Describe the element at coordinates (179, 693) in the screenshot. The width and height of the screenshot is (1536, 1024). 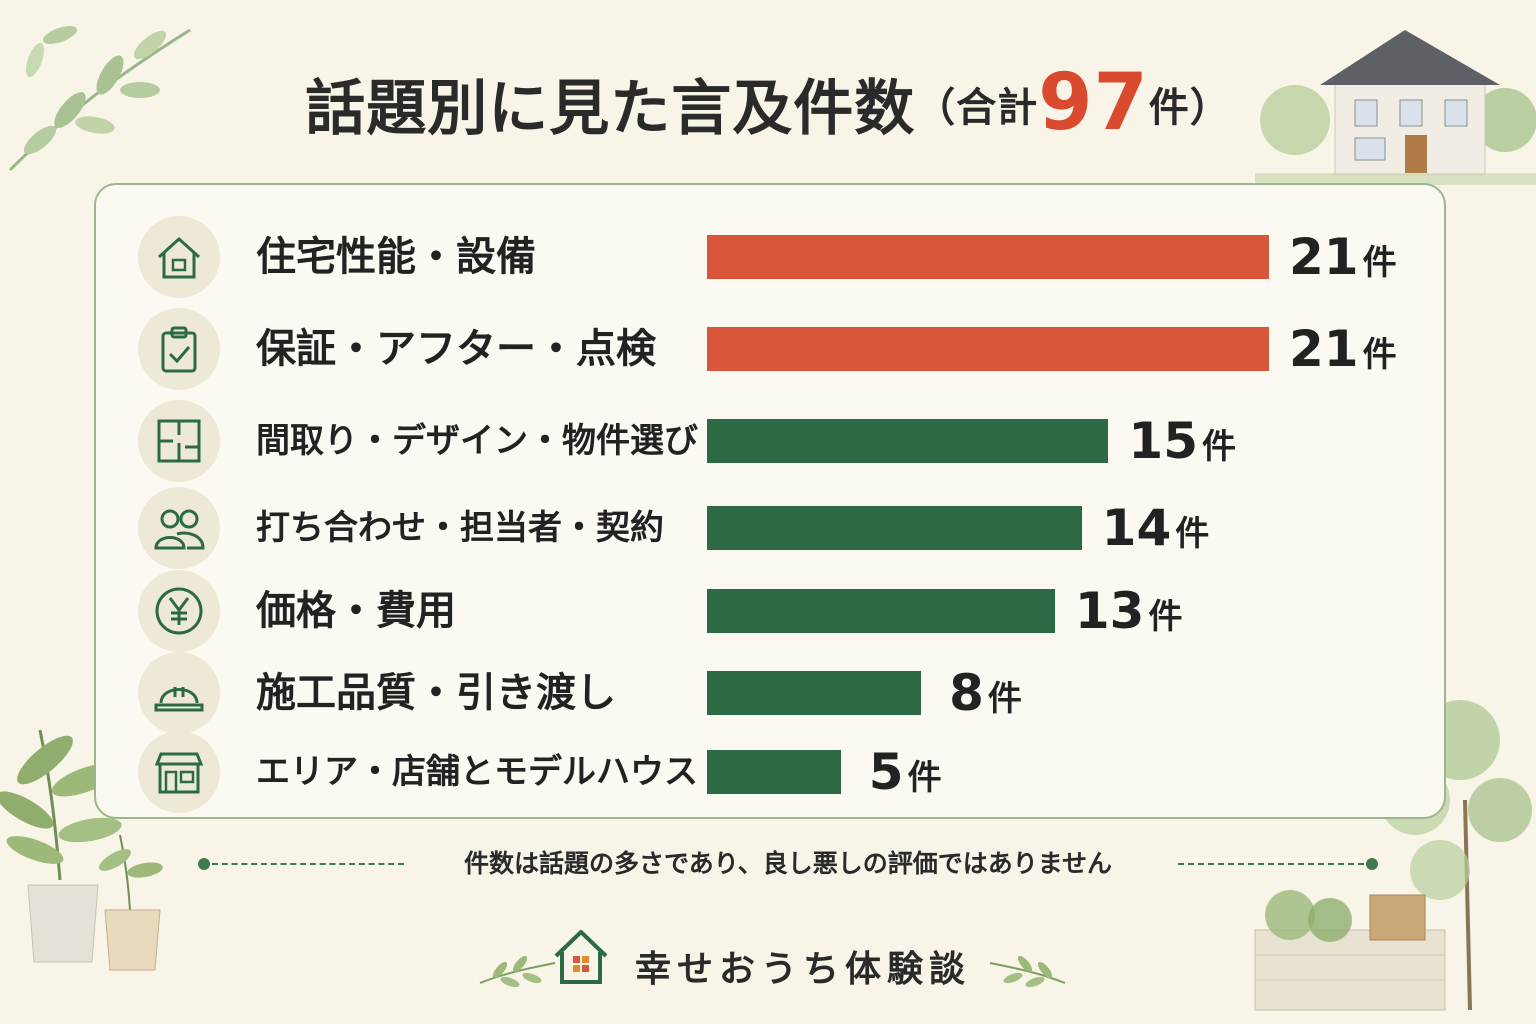
I see `hard-hat-icon` at that location.